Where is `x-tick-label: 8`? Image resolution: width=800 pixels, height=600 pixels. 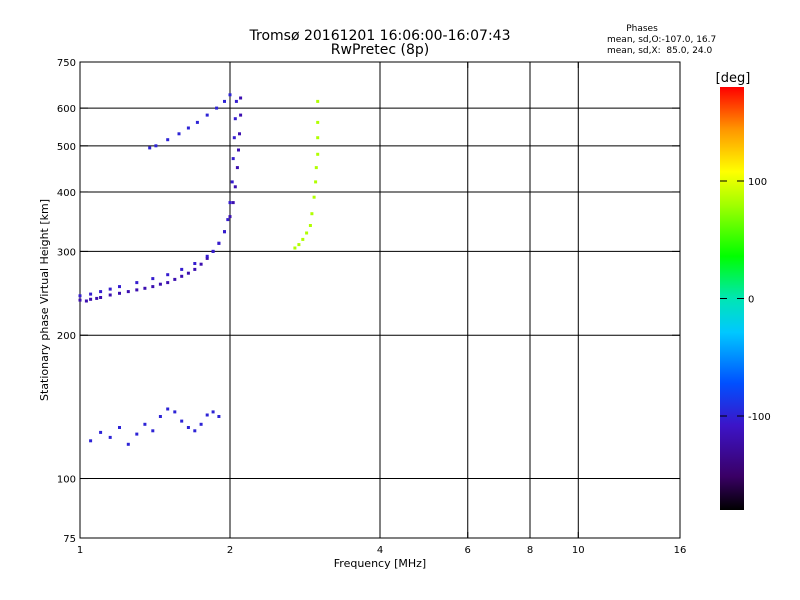
x-tick-label: 8 is located at coordinates (530, 550).